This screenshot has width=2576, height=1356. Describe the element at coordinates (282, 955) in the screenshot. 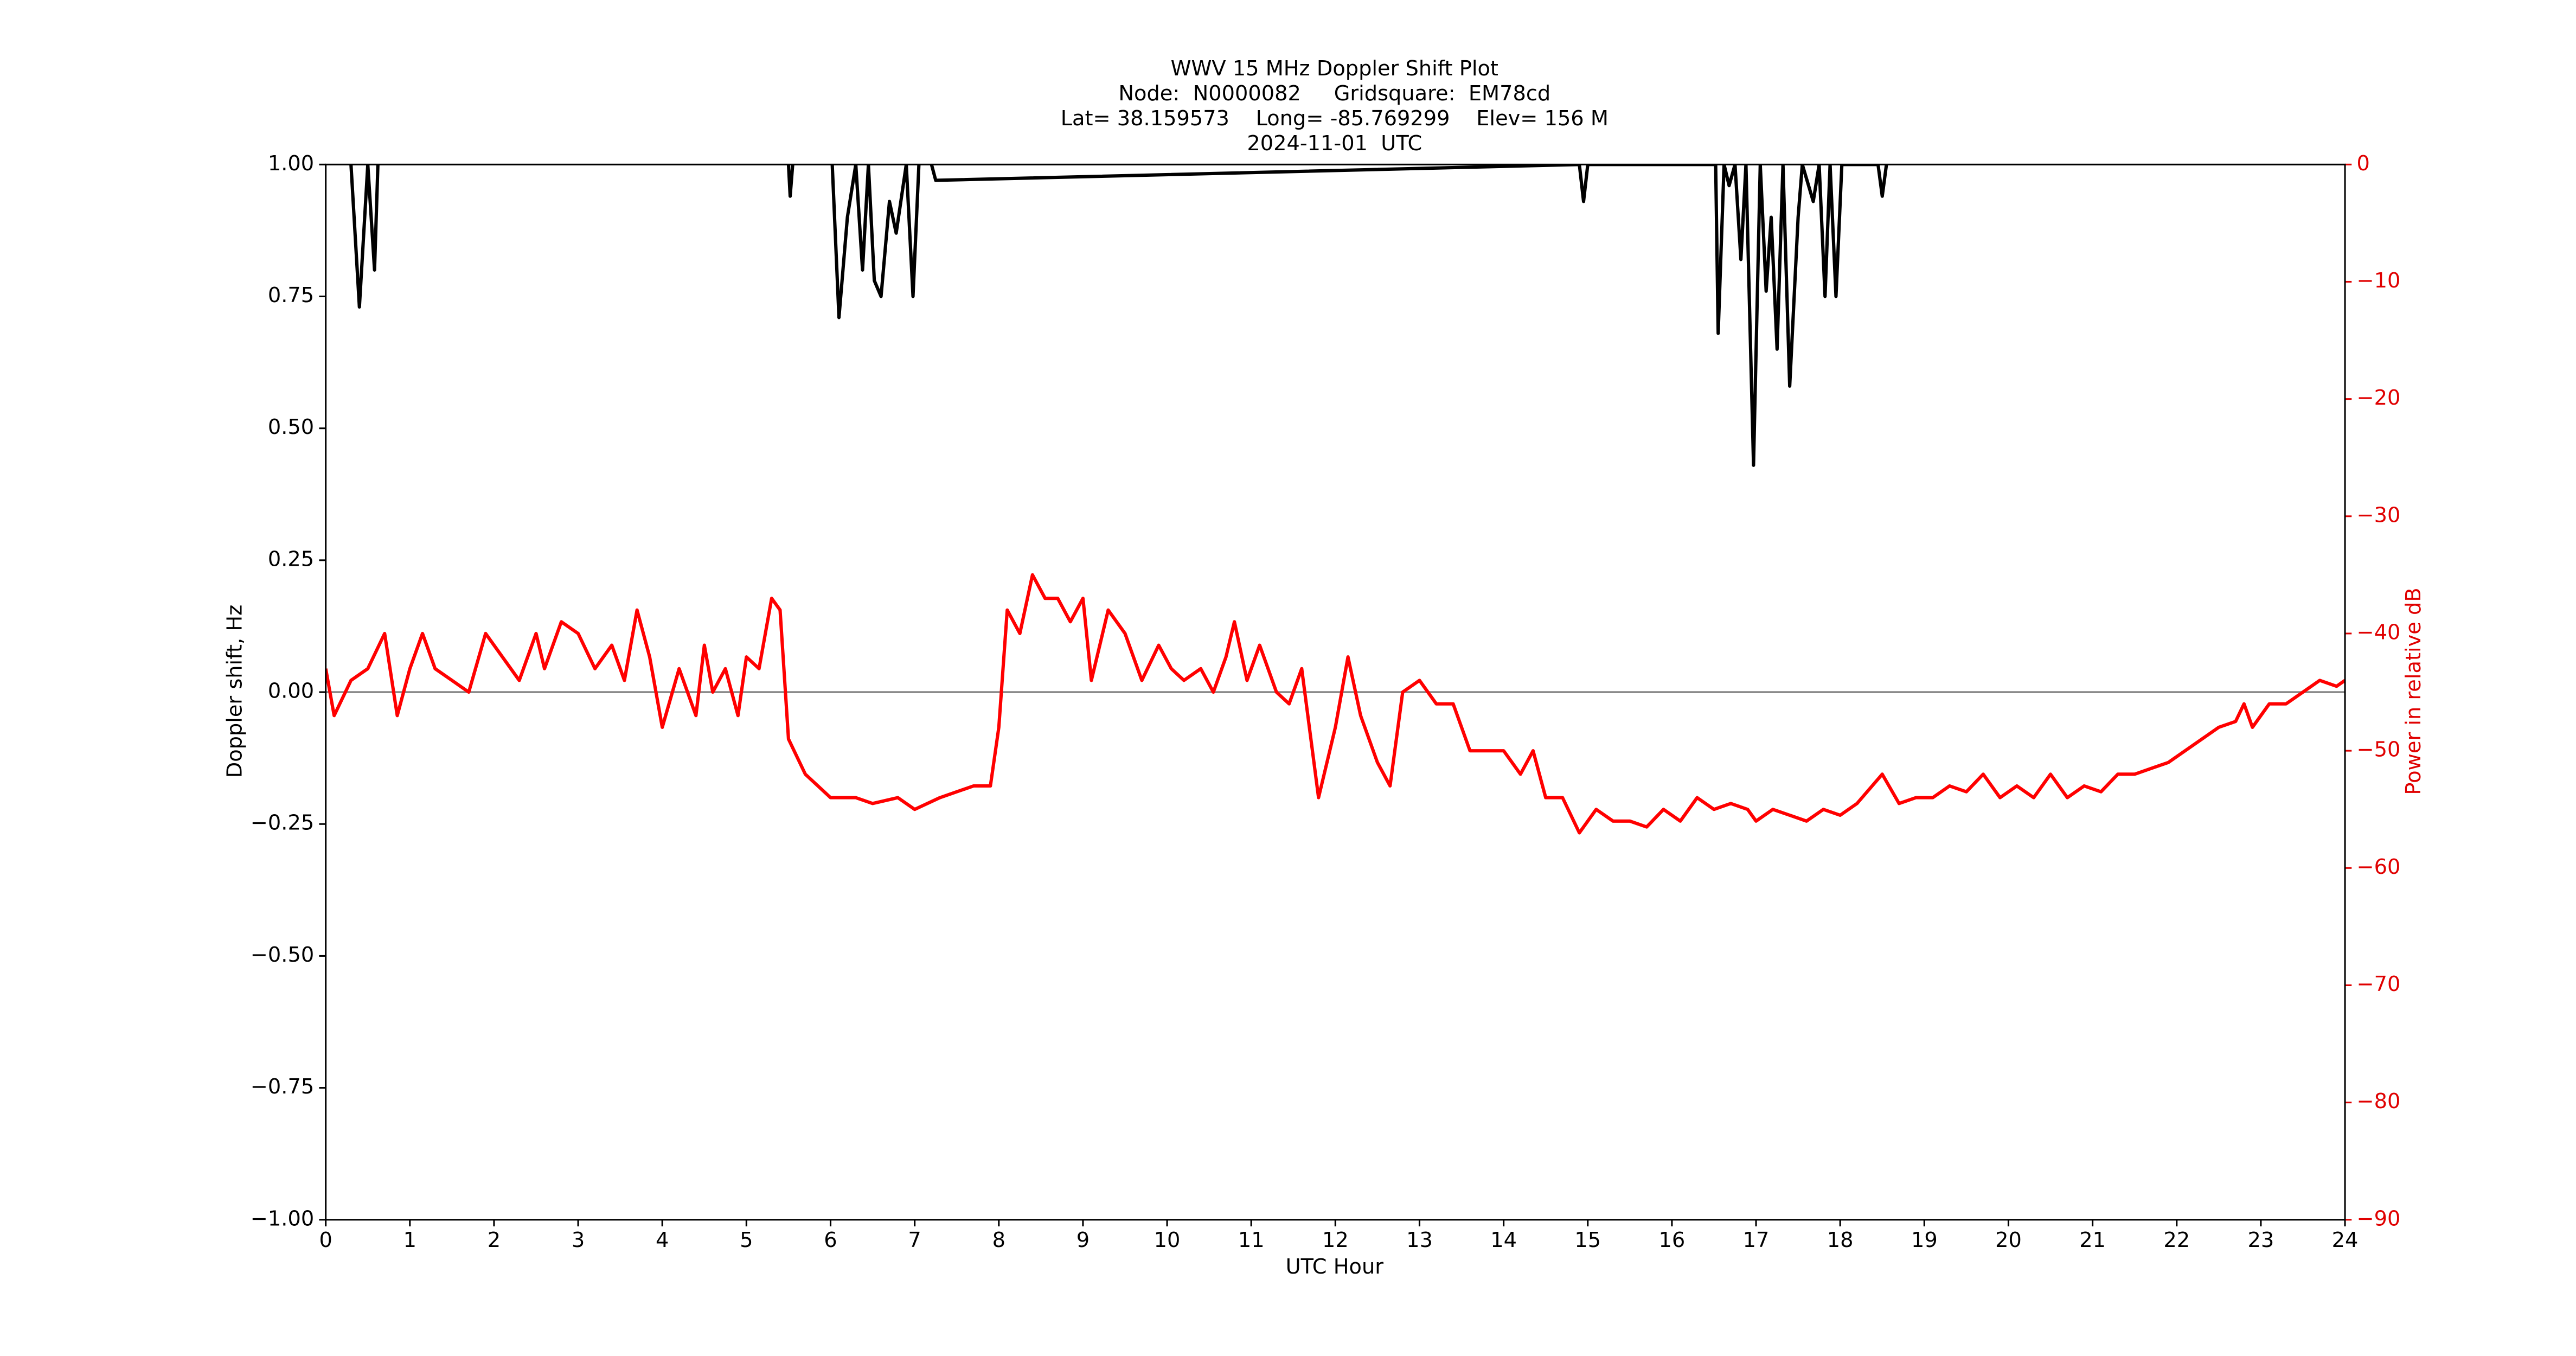

I see `y-tick-label: −0.50` at that location.